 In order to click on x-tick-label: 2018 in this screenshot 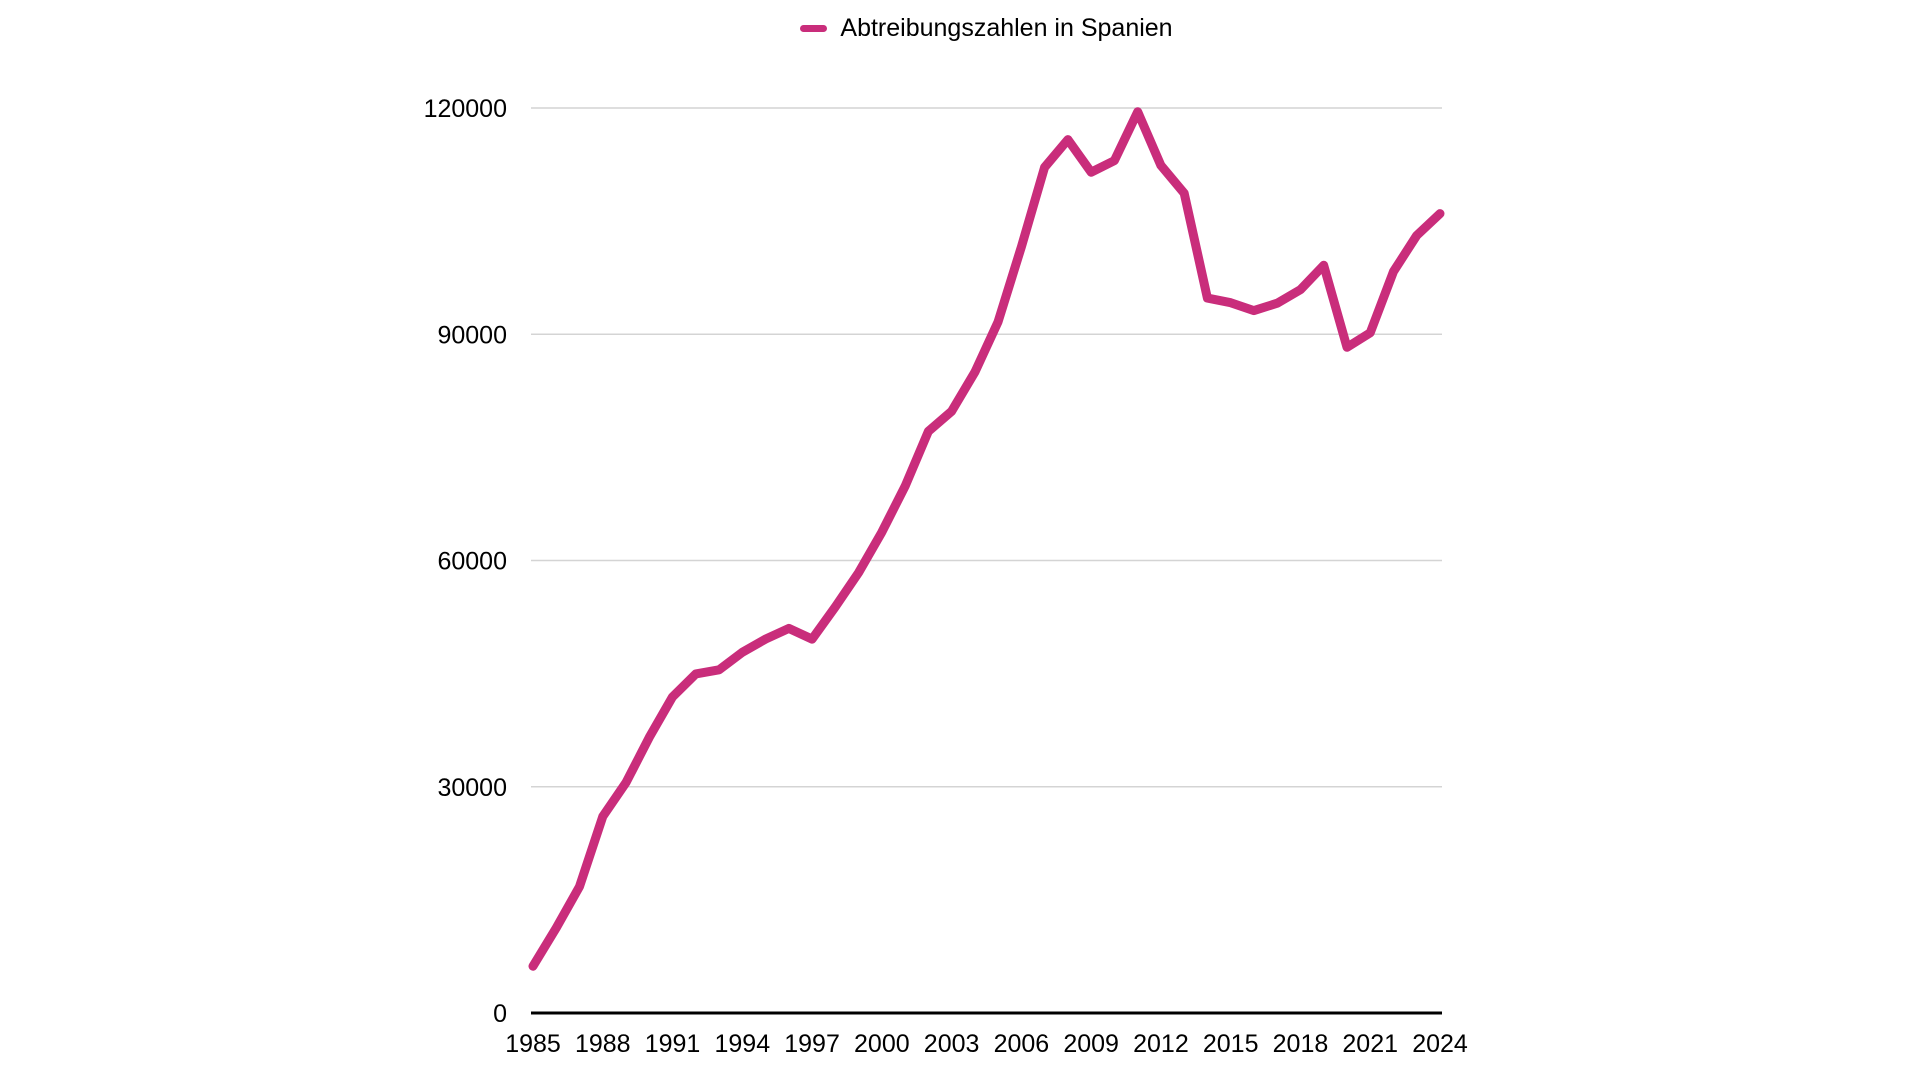, I will do `click(1301, 1044)`.